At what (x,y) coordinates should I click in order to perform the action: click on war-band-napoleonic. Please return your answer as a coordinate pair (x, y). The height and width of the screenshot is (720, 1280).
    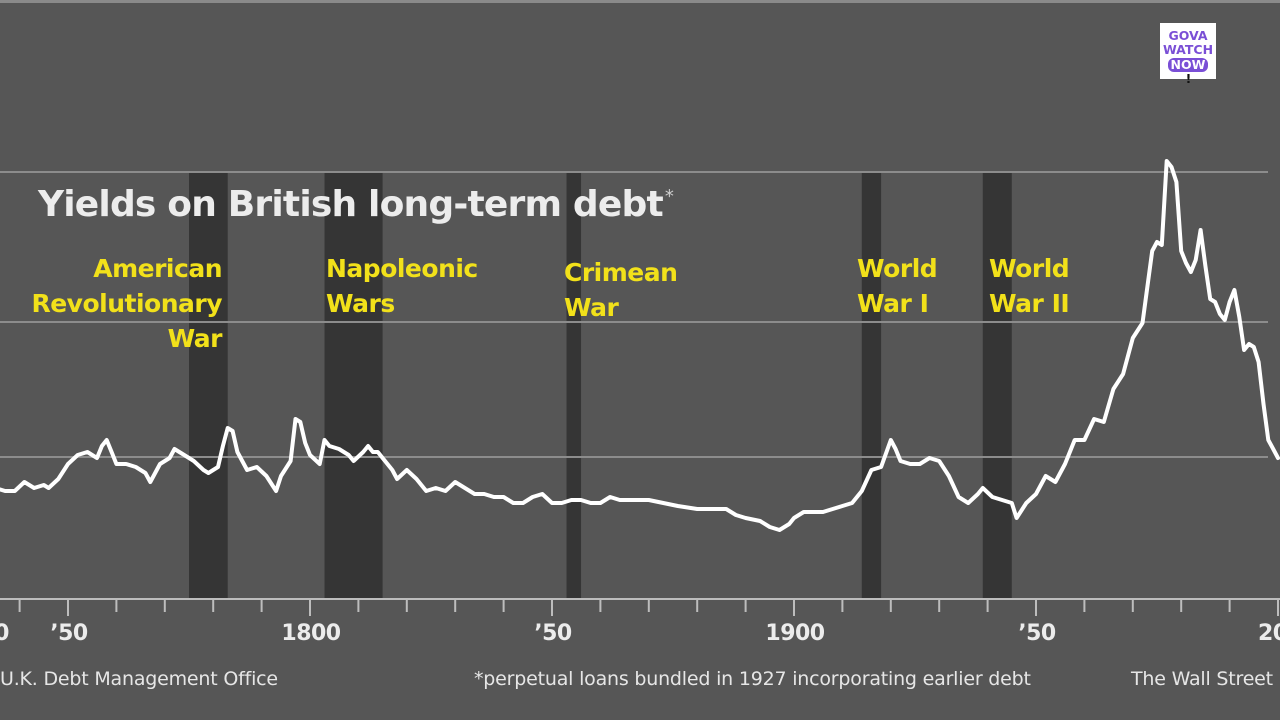
    Looking at the image, I should click on (353, 385).